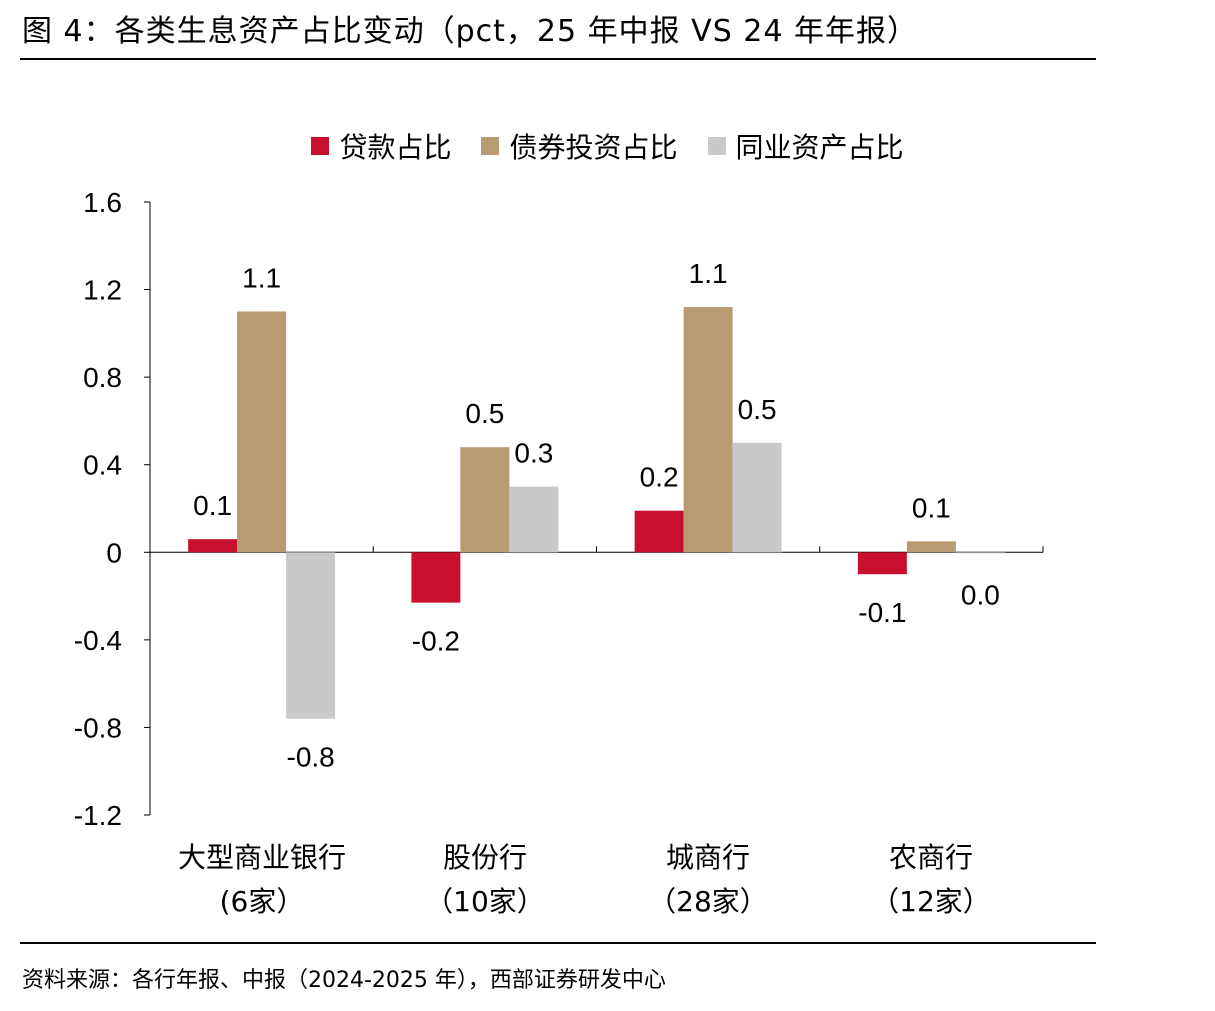 This screenshot has height=1011, width=1215. Describe the element at coordinates (102, 290) in the screenshot. I see `y-tick-label: 1.2` at that location.